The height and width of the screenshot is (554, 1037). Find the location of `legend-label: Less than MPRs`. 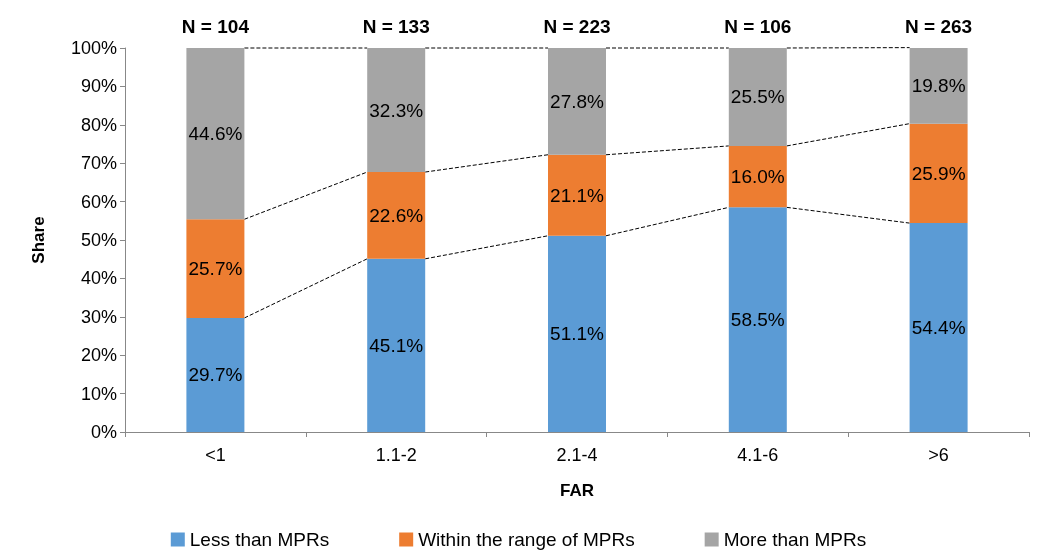

legend-label: Less than MPRs is located at coordinates (259, 539).